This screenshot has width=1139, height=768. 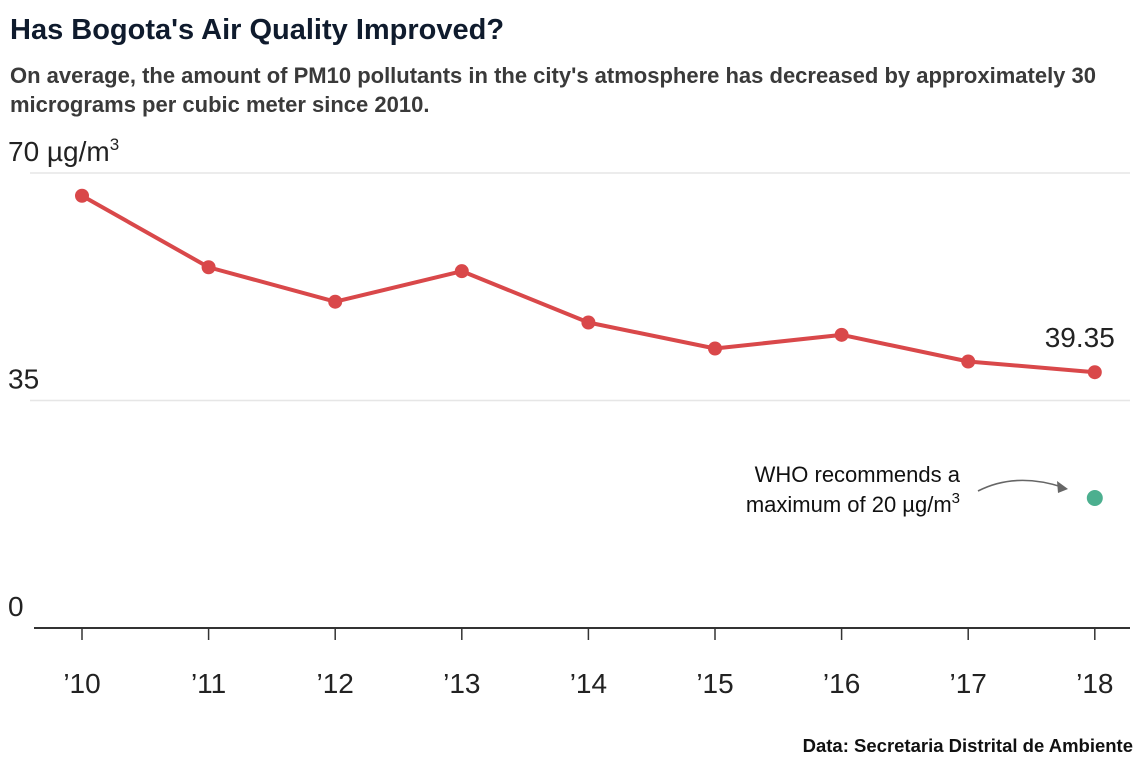 What do you see at coordinates (1080, 337) in the screenshot?
I see `end-value-label: 39.35` at bounding box center [1080, 337].